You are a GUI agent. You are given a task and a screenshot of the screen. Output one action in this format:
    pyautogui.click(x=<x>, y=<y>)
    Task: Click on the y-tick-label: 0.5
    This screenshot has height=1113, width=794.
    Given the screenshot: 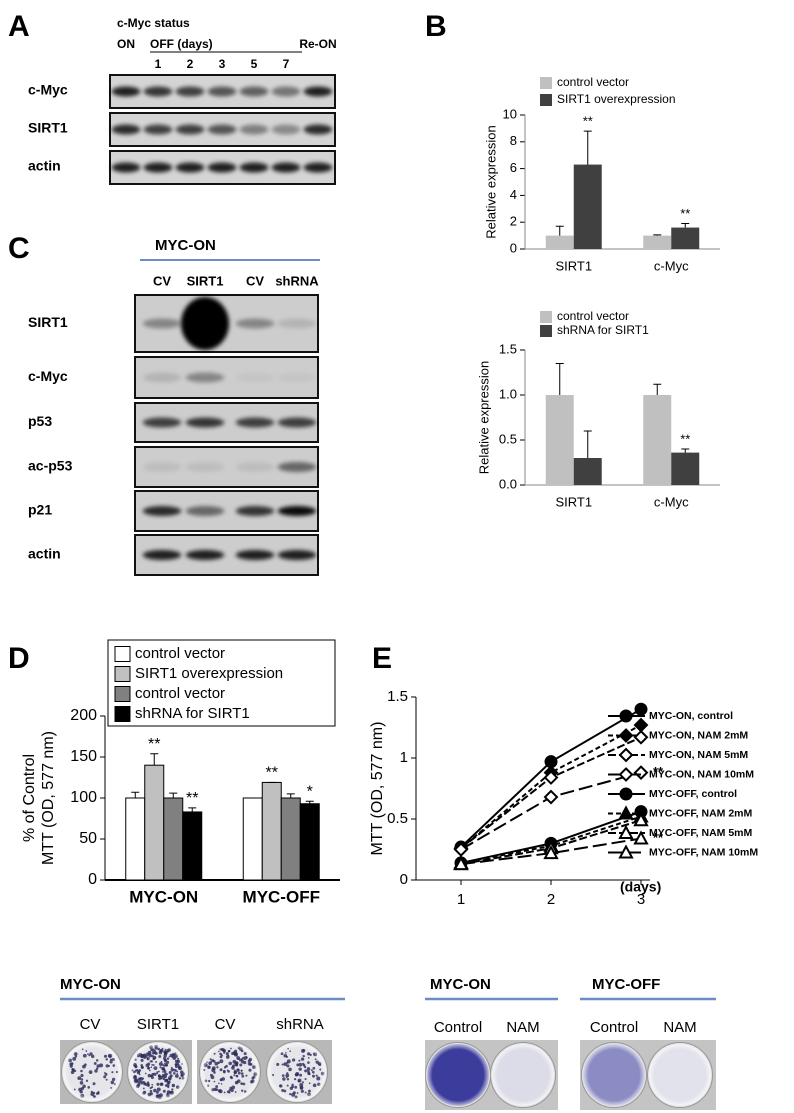 What is the action you would take?
    pyautogui.click(x=397, y=818)
    